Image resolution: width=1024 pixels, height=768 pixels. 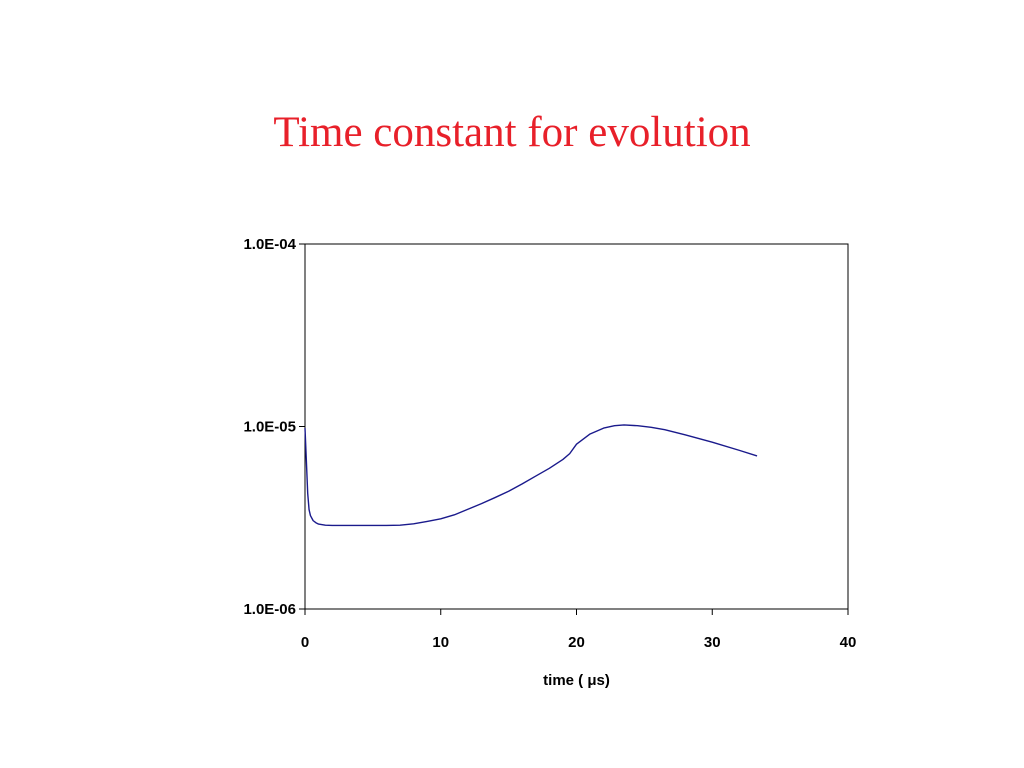 I want to click on y-tick-label: 1.0E-05, so click(x=269, y=427).